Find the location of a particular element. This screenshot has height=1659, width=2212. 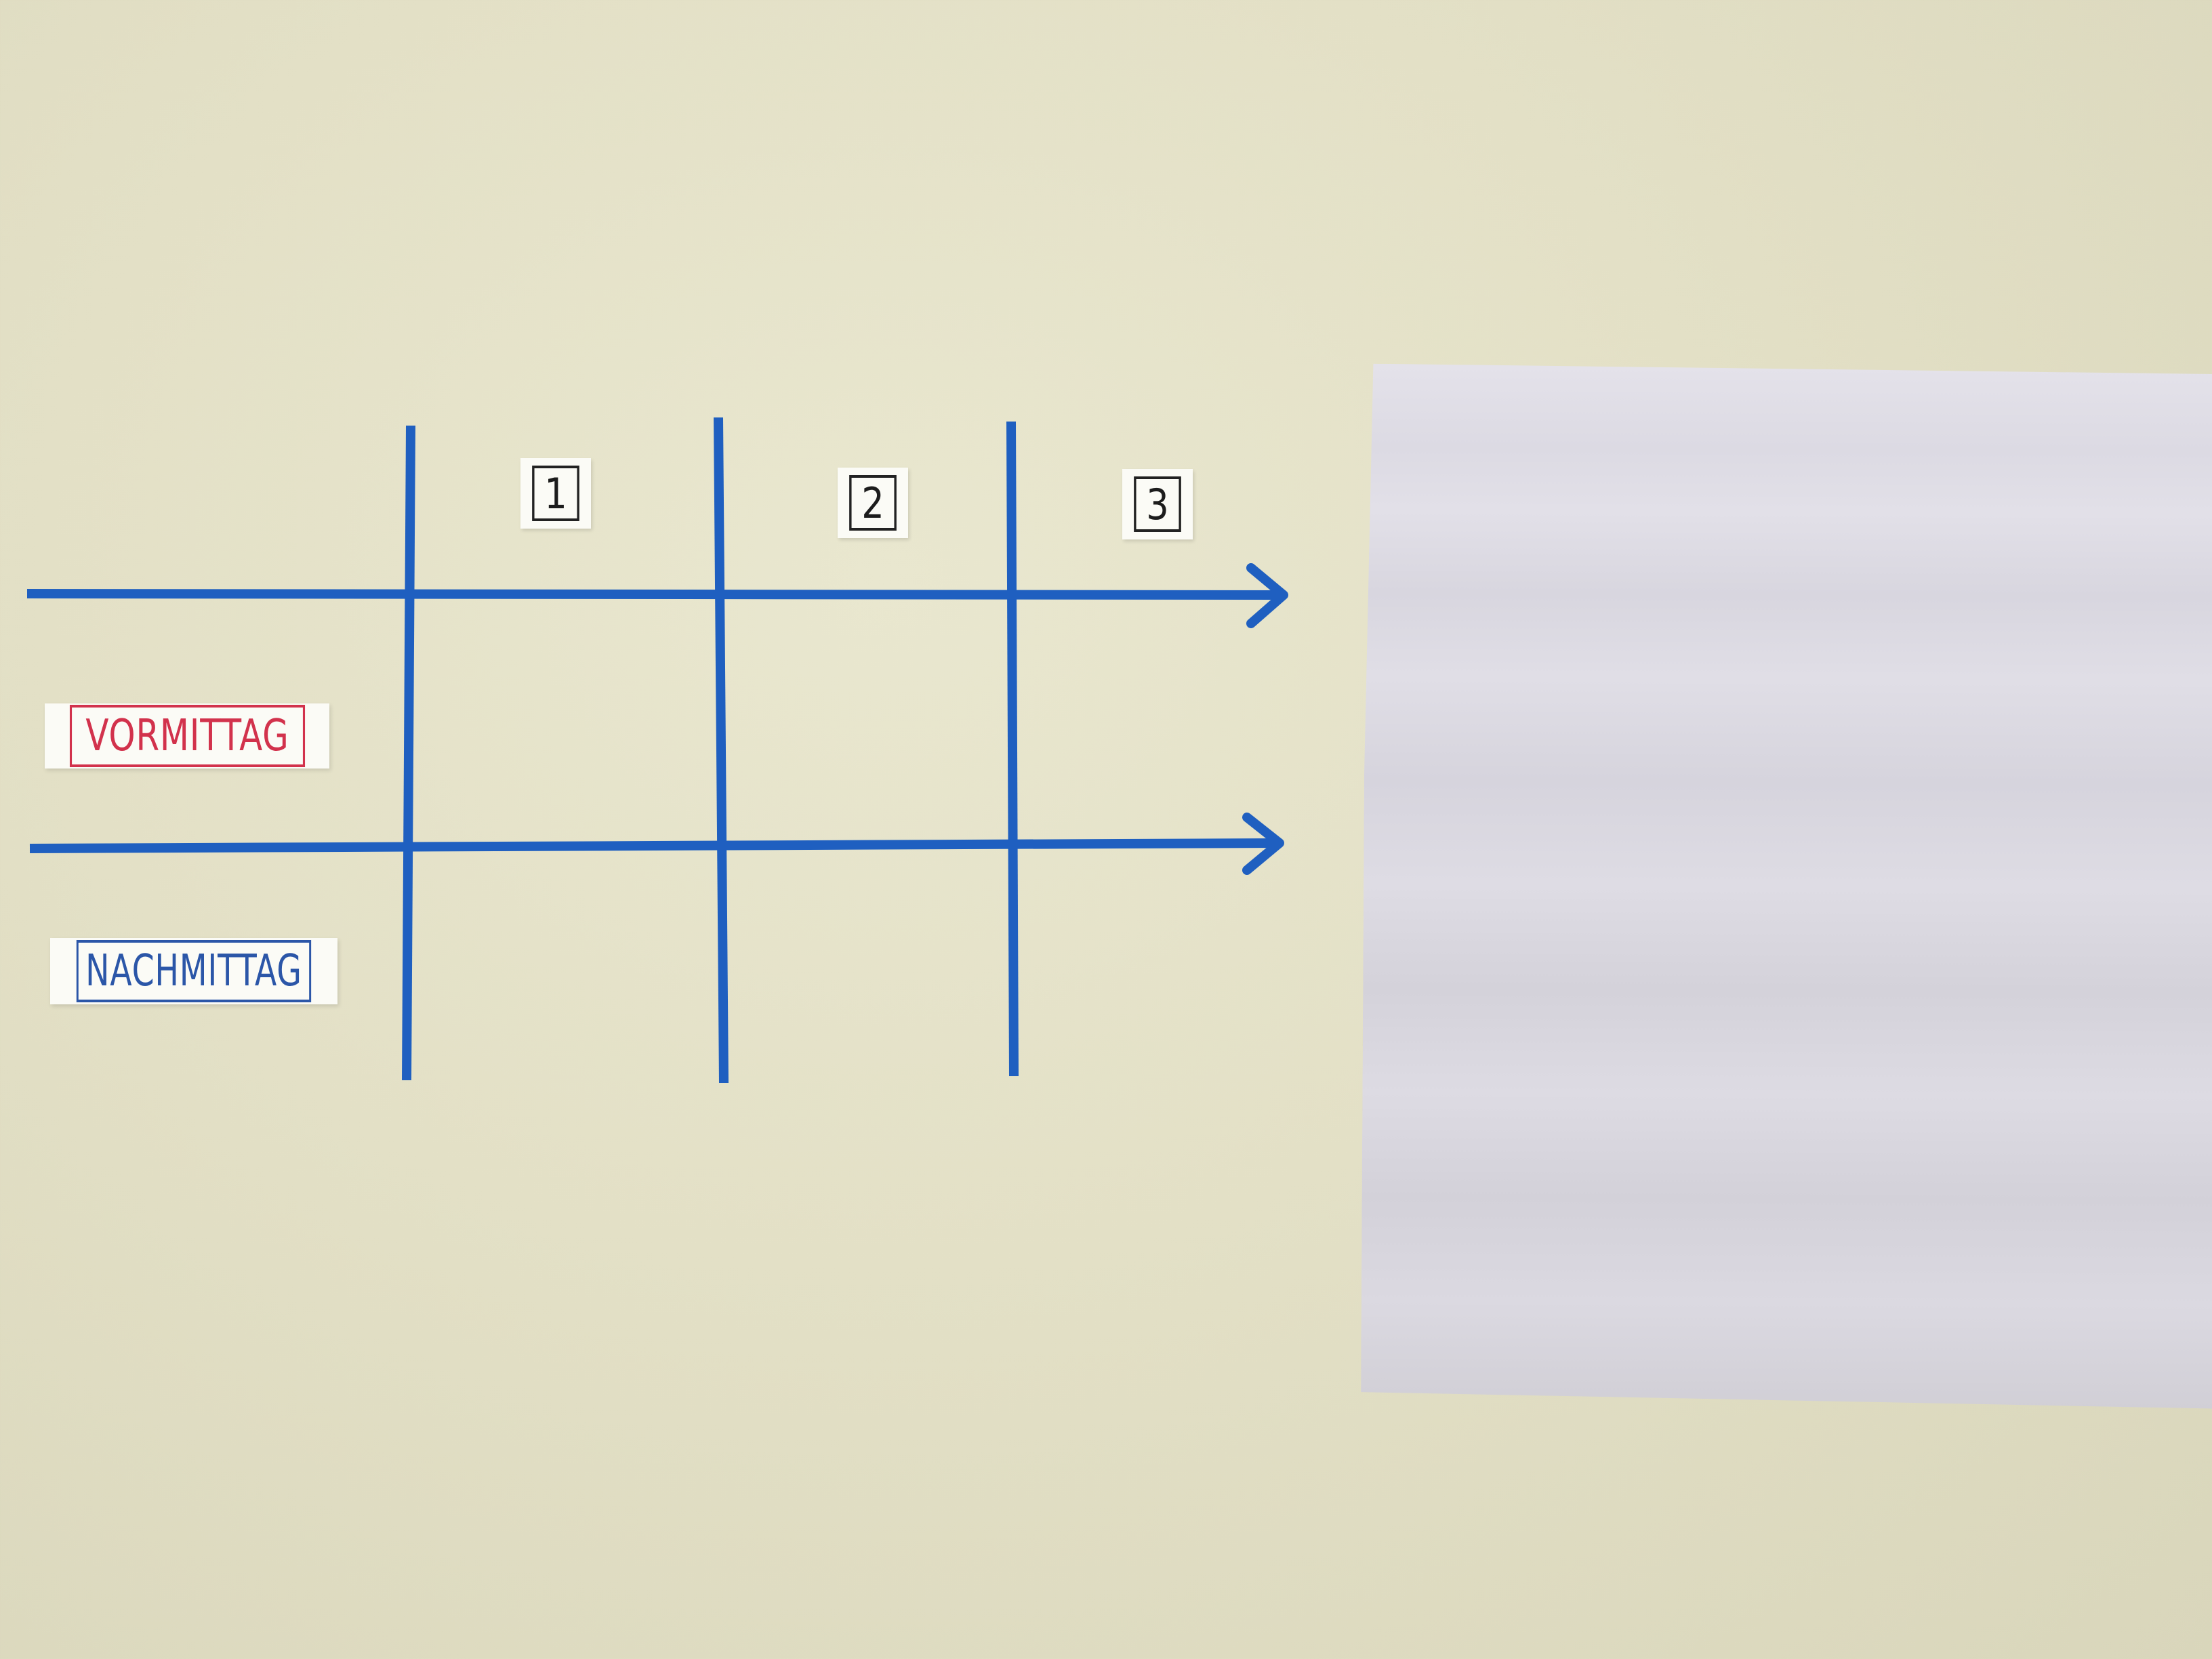

column-number-card-3: 3 is located at coordinates (1157, 504).